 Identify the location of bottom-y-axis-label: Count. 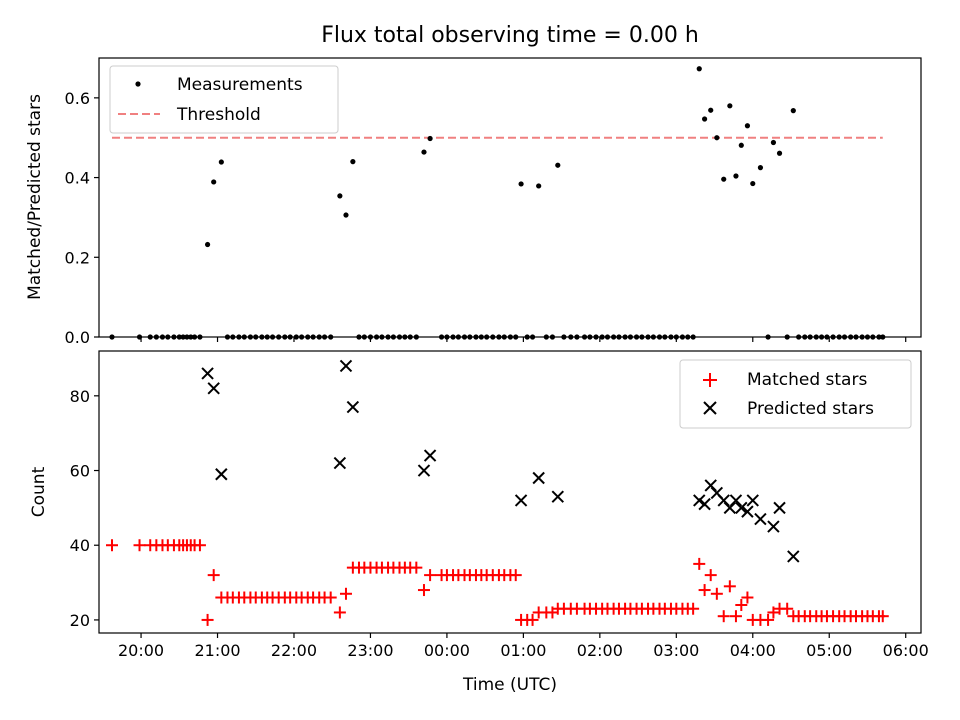
(39, 491).